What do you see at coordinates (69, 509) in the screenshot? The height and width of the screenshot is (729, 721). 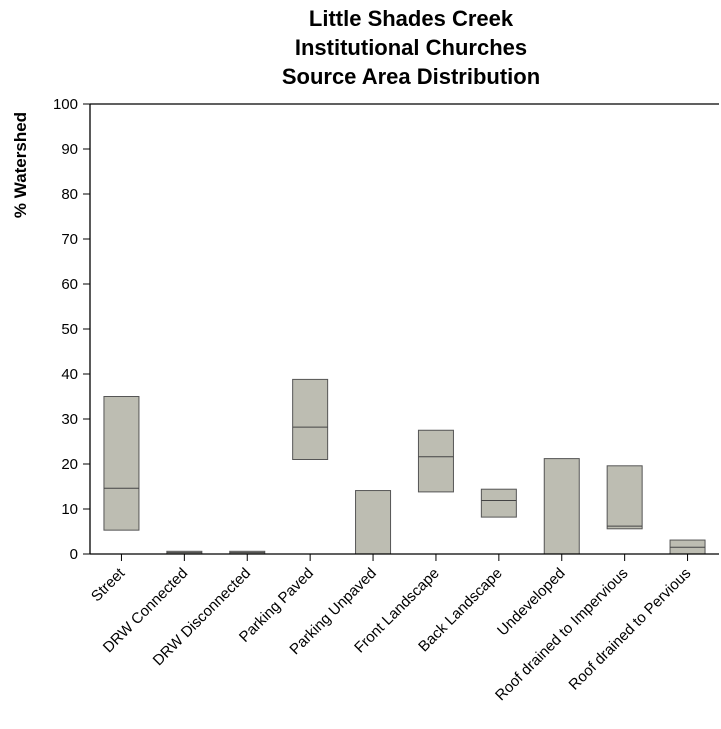 I see `y-tick-label-1: 10` at bounding box center [69, 509].